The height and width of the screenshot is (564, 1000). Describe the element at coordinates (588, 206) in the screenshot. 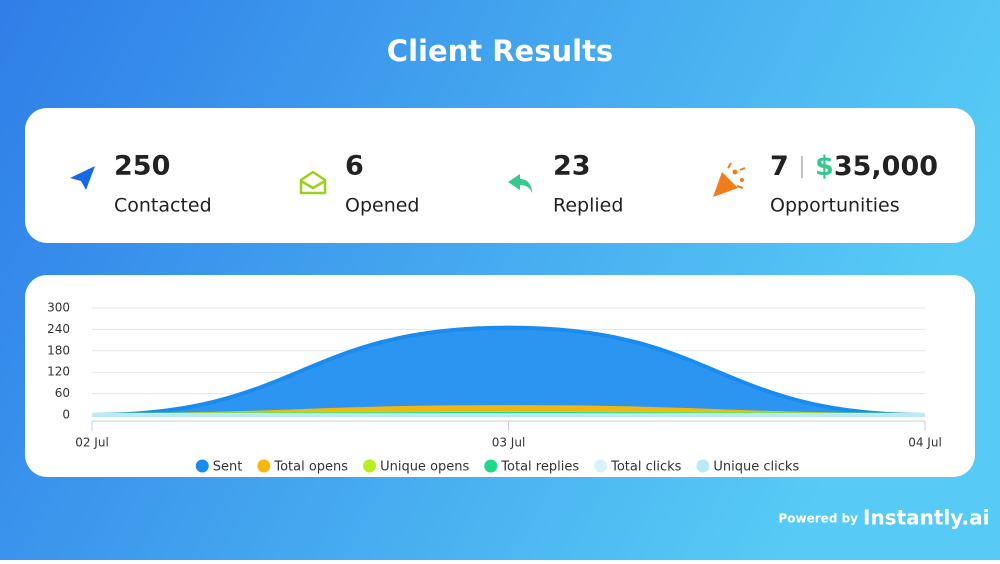

I see `stat-label: Replied` at that location.